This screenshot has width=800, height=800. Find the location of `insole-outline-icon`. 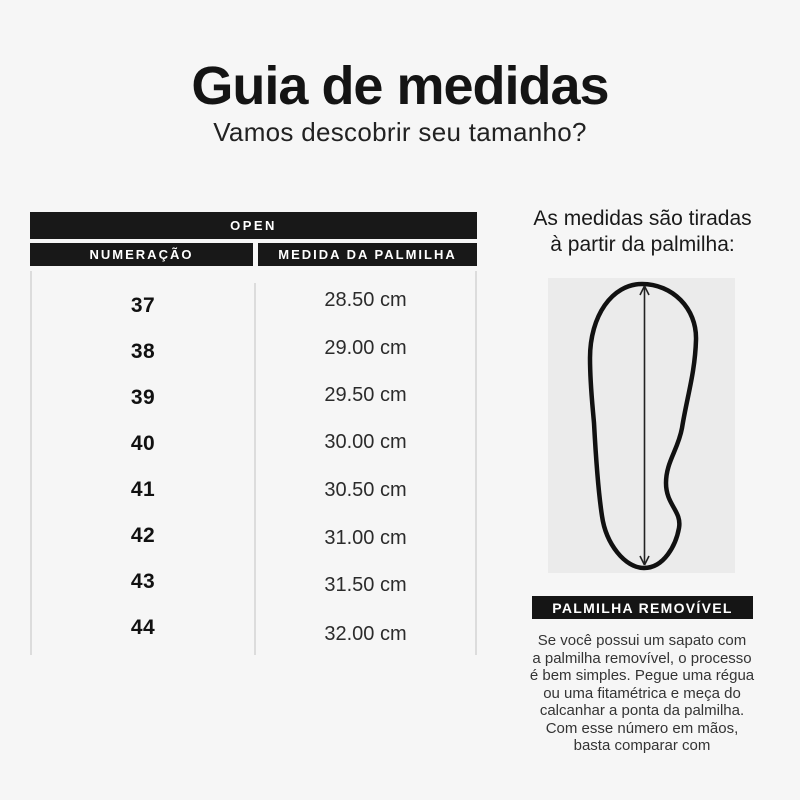

insole-outline-icon is located at coordinates (643, 426).